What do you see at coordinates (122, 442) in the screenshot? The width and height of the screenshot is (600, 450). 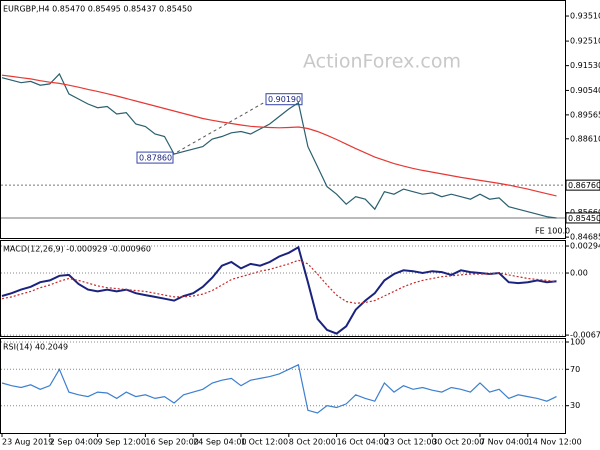 I see `x-tick-label: 9 Sep 12:00` at bounding box center [122, 442].